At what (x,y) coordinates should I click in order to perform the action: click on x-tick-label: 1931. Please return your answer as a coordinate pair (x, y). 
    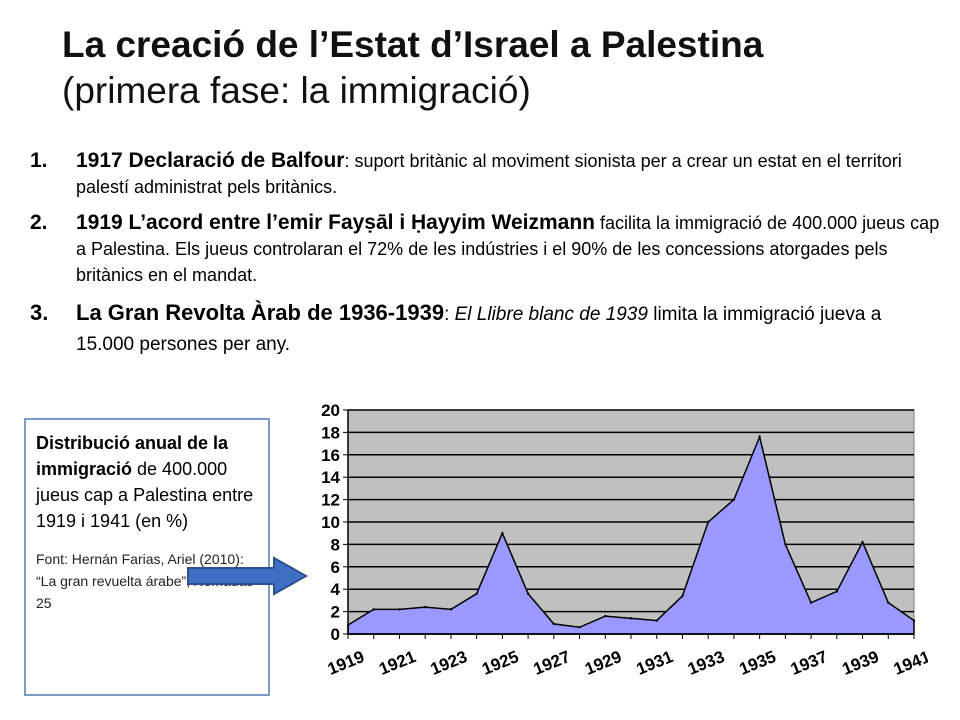
    Looking at the image, I should click on (655, 663).